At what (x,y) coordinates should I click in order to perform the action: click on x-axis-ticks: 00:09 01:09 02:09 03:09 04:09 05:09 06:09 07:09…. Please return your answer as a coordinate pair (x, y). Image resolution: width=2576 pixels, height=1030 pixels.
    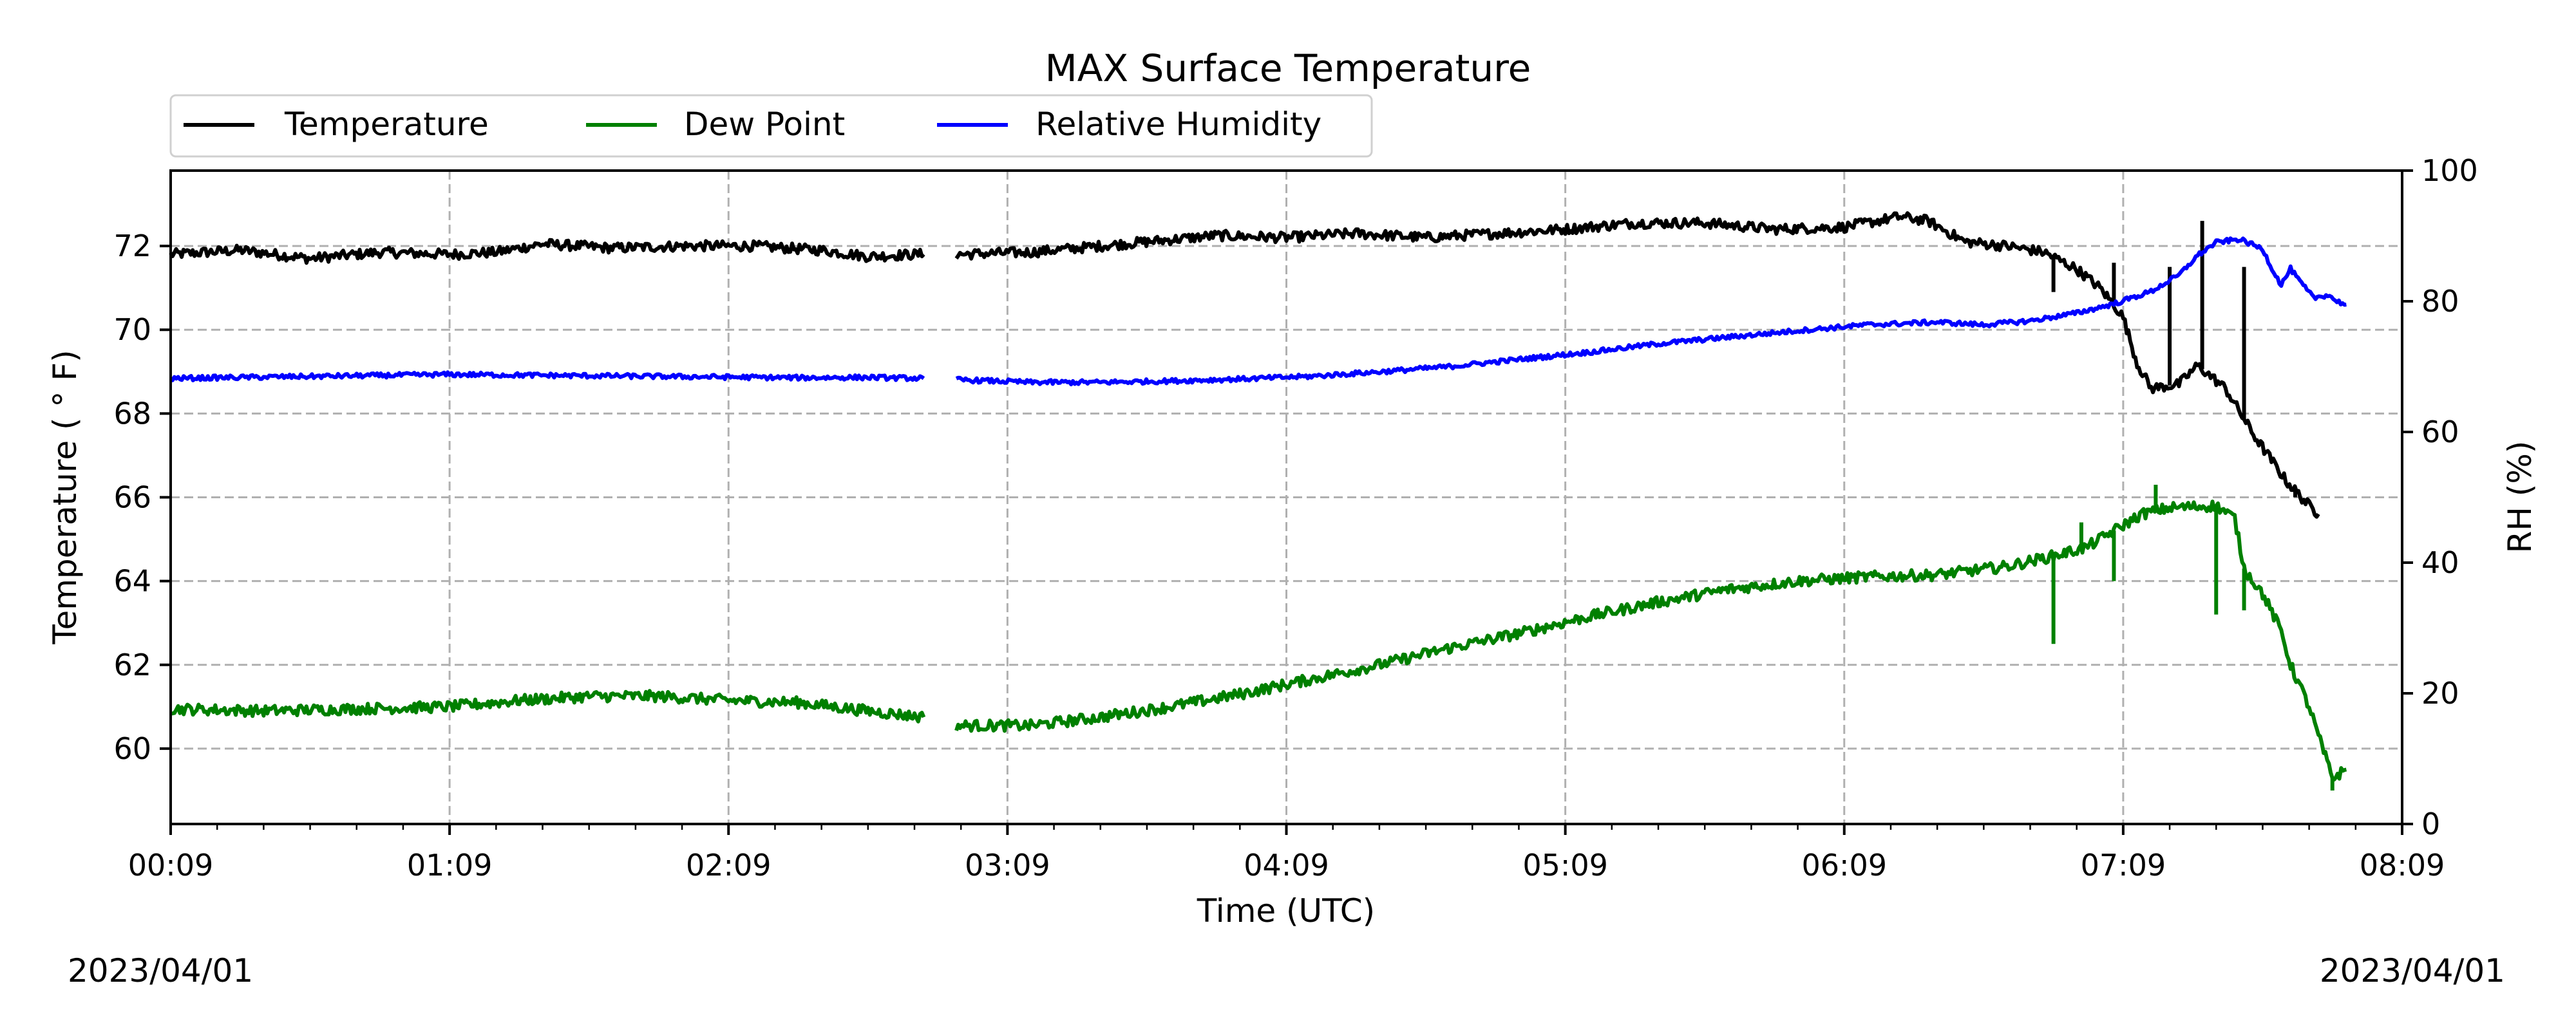
    Looking at the image, I should click on (1287, 853).